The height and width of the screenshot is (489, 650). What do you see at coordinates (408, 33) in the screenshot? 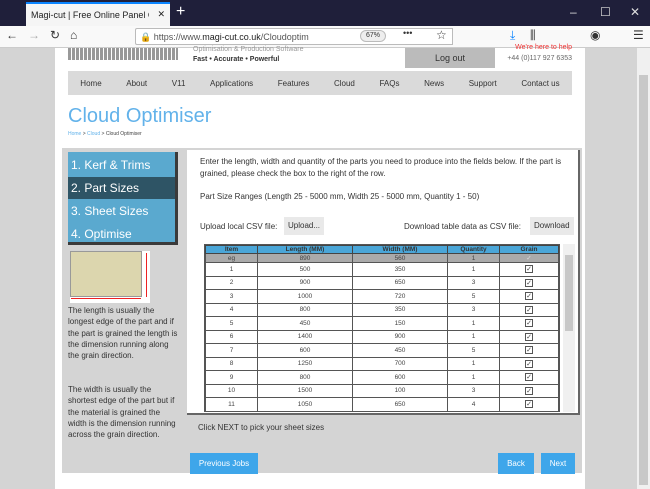
I see `more-icon: •••` at bounding box center [408, 33].